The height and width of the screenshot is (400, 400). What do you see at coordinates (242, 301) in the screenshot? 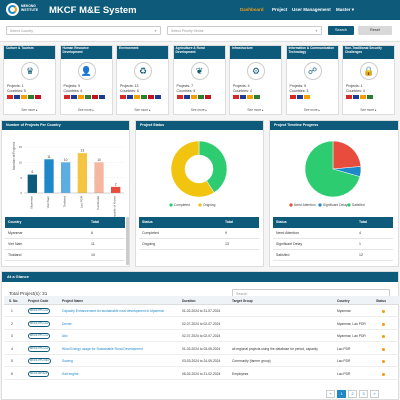
I see `col-target: Target Group` at bounding box center [242, 301].